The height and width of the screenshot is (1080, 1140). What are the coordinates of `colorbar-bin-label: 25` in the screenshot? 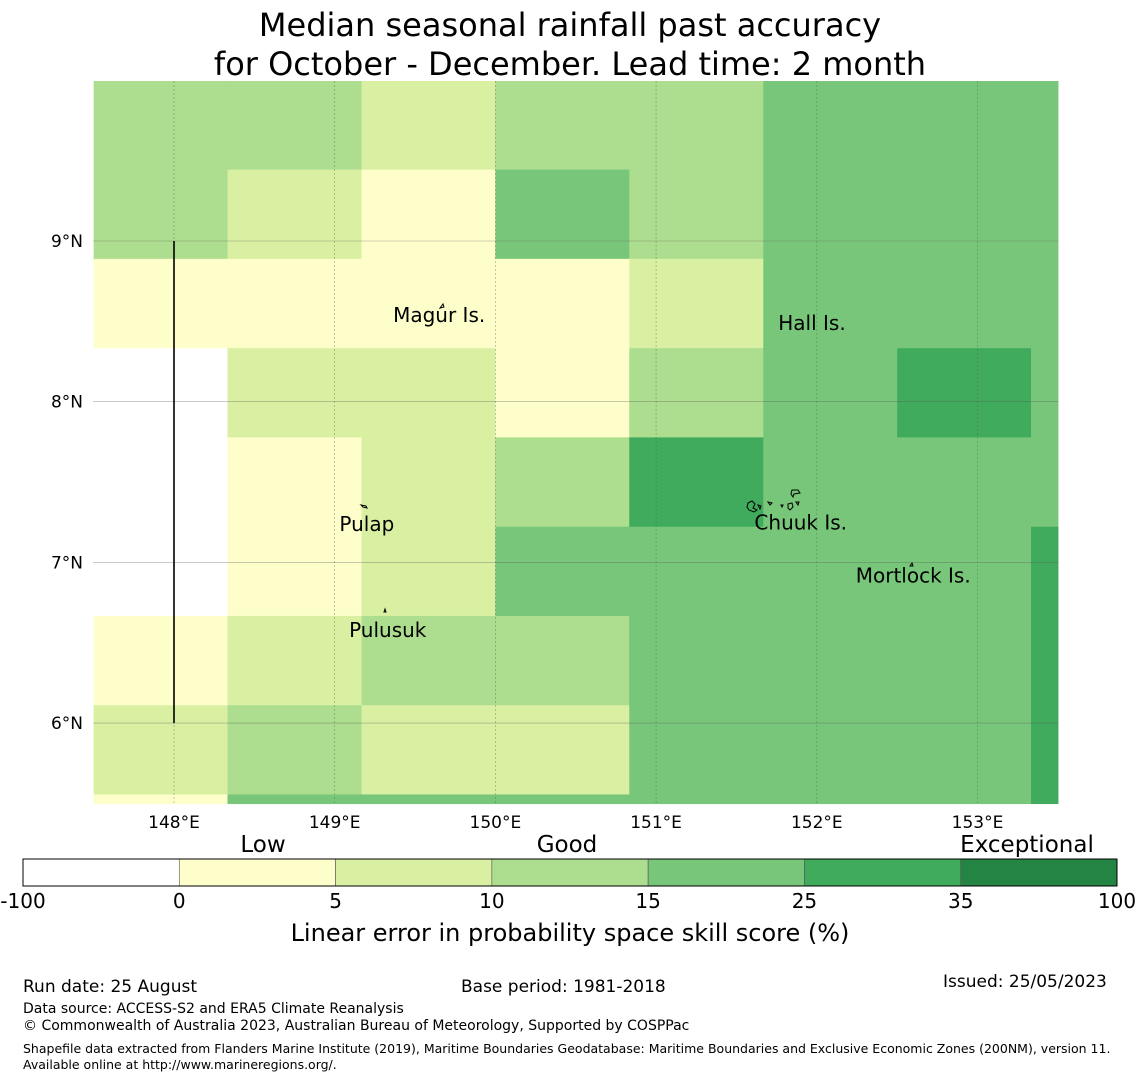 It's located at (804, 901).